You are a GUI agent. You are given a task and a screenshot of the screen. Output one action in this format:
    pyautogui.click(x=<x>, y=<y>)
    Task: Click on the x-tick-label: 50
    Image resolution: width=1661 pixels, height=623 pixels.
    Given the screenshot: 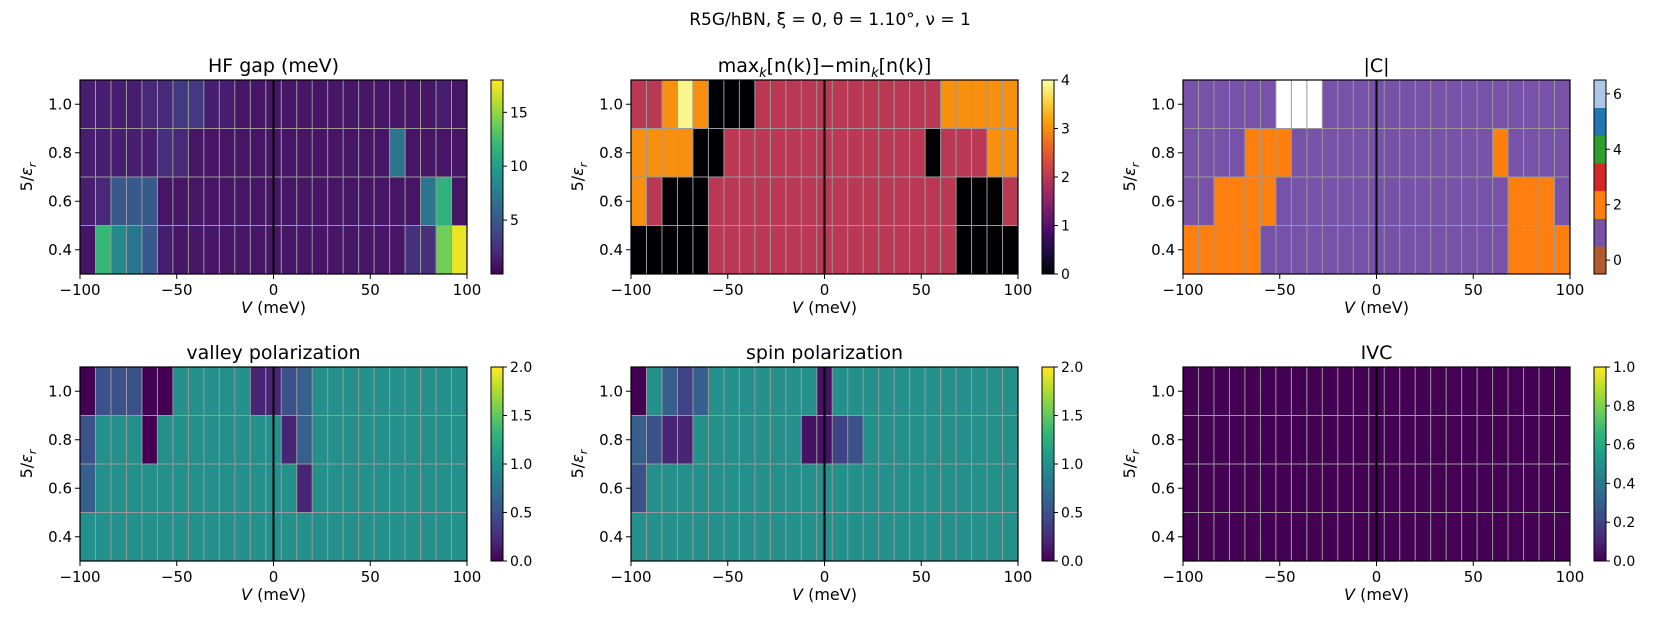 What is the action you would take?
    pyautogui.click(x=1473, y=290)
    